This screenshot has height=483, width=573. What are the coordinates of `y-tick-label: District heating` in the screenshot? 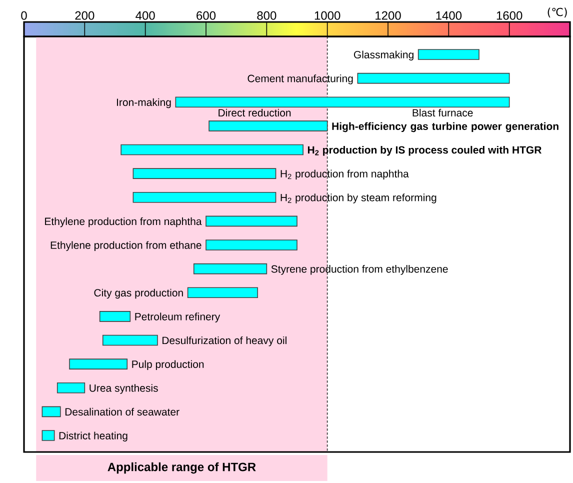 It's located at (93, 437).